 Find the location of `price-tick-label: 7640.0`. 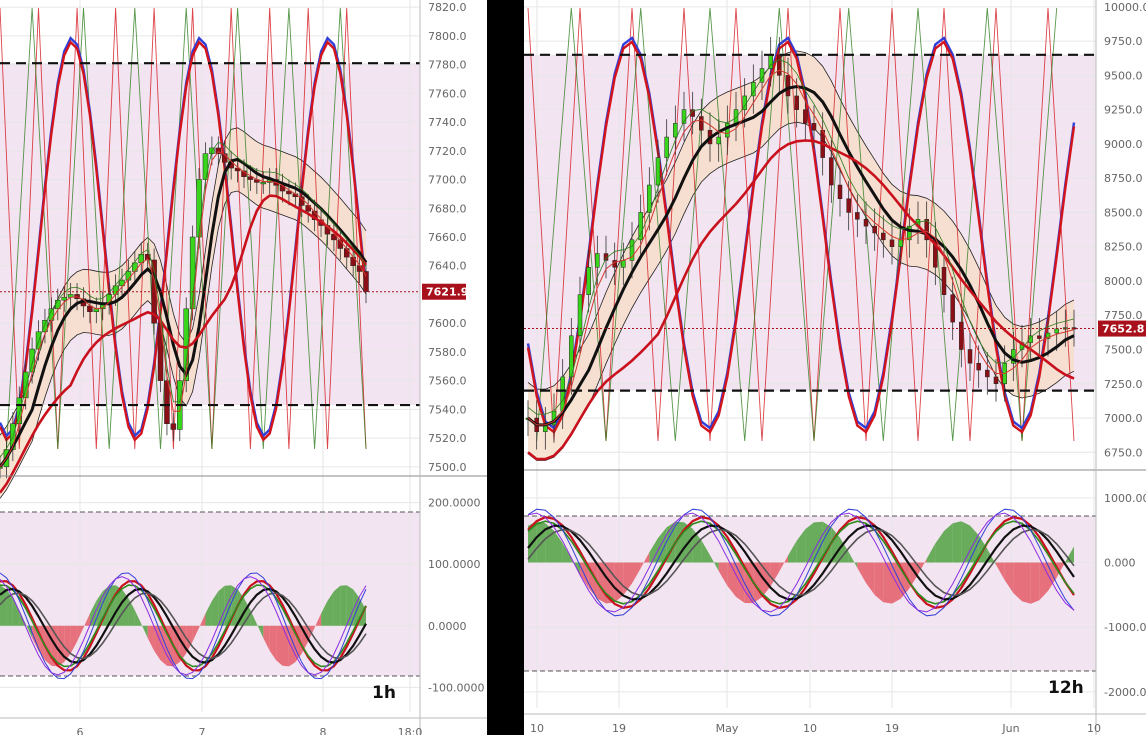

price-tick-label: 7640.0 is located at coordinates (447, 266).